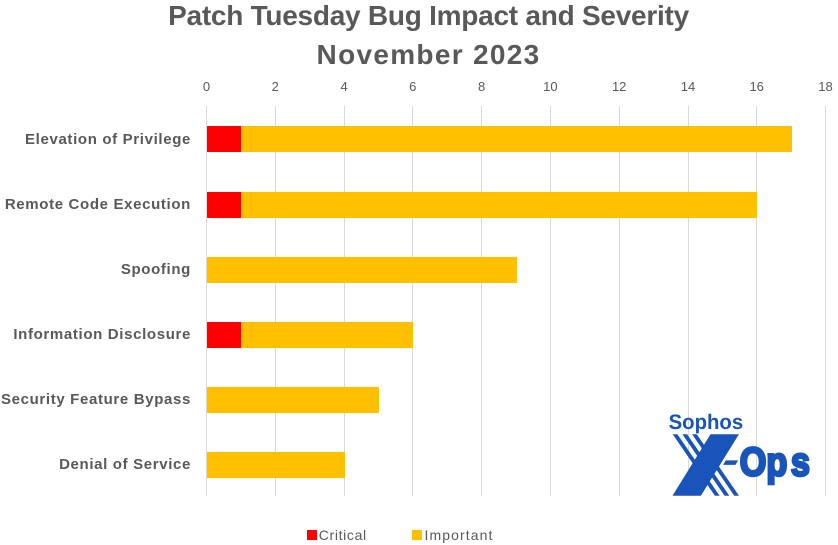 The image size is (838, 545). What do you see at coordinates (706, 422) in the screenshot?
I see `svg-text: Sophos` at bounding box center [706, 422].